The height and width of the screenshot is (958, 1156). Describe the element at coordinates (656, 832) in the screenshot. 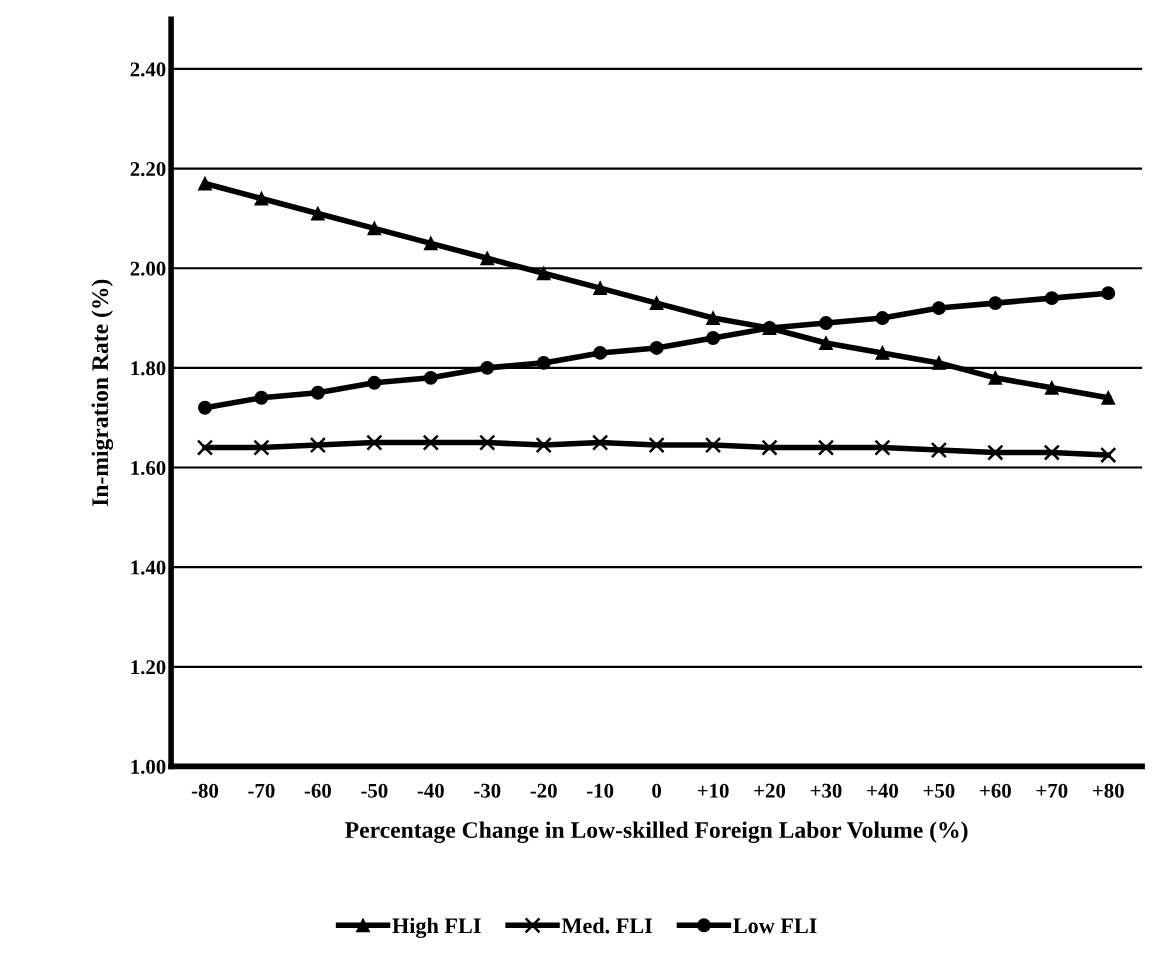

I see `x-axis-title: Percentage Change in Low-skilled Foreign Labor Volume (%)` at that location.